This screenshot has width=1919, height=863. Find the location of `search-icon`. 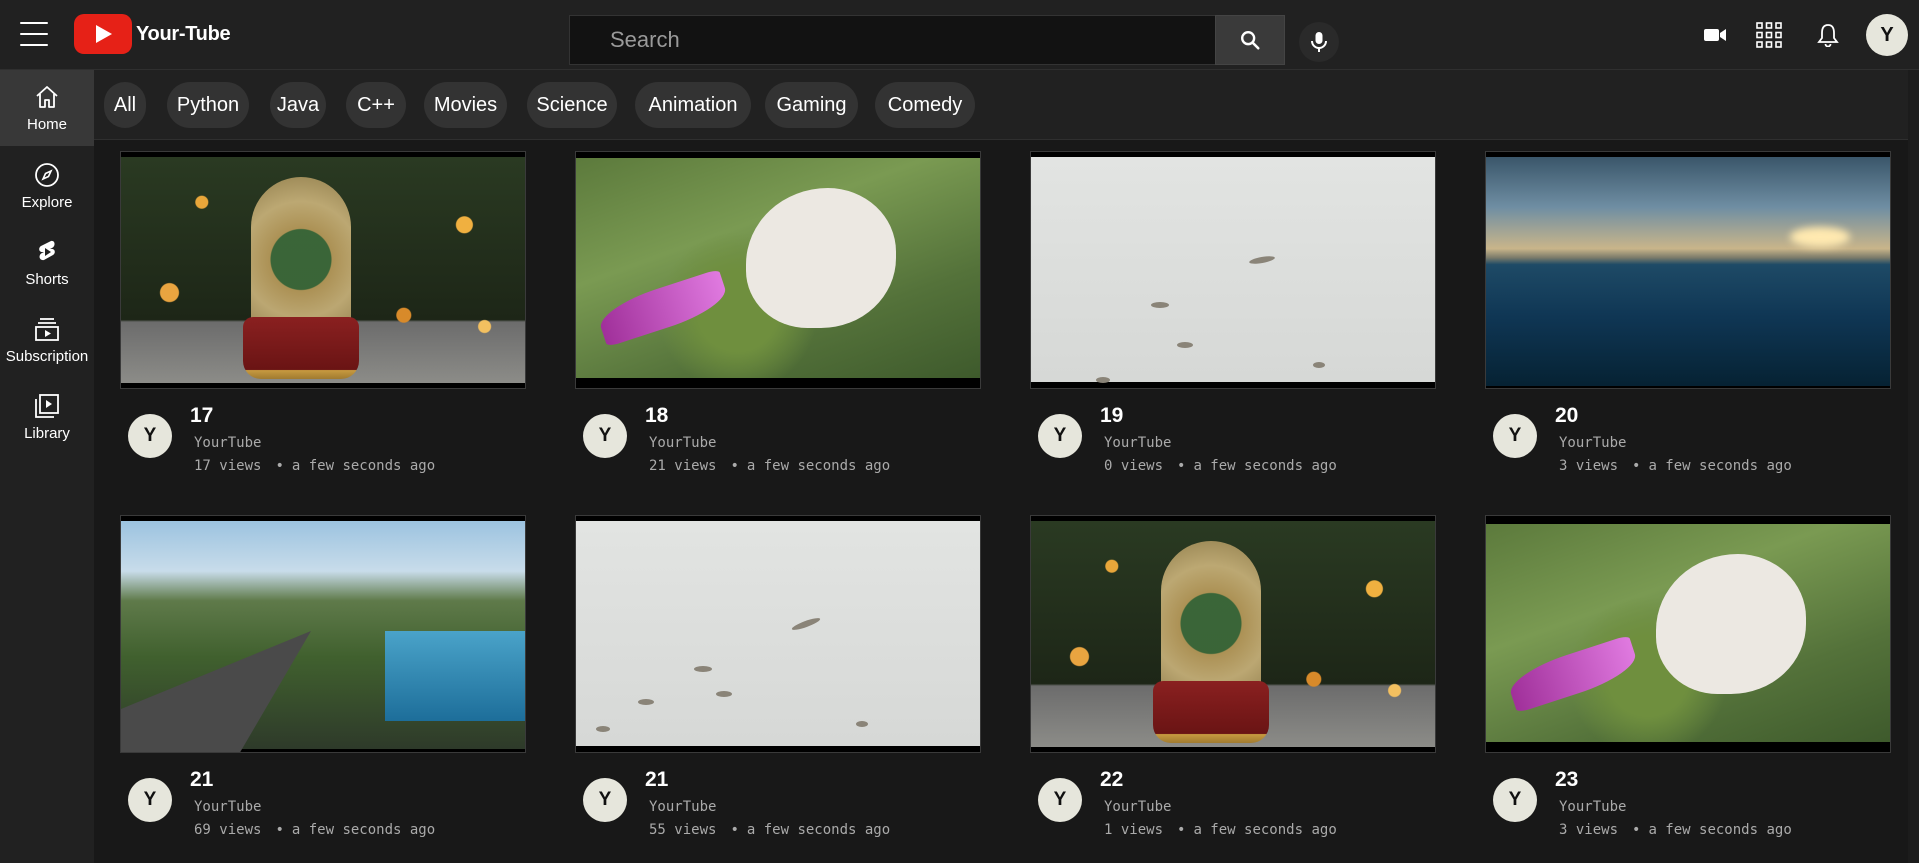

search-icon is located at coordinates (1250, 40).